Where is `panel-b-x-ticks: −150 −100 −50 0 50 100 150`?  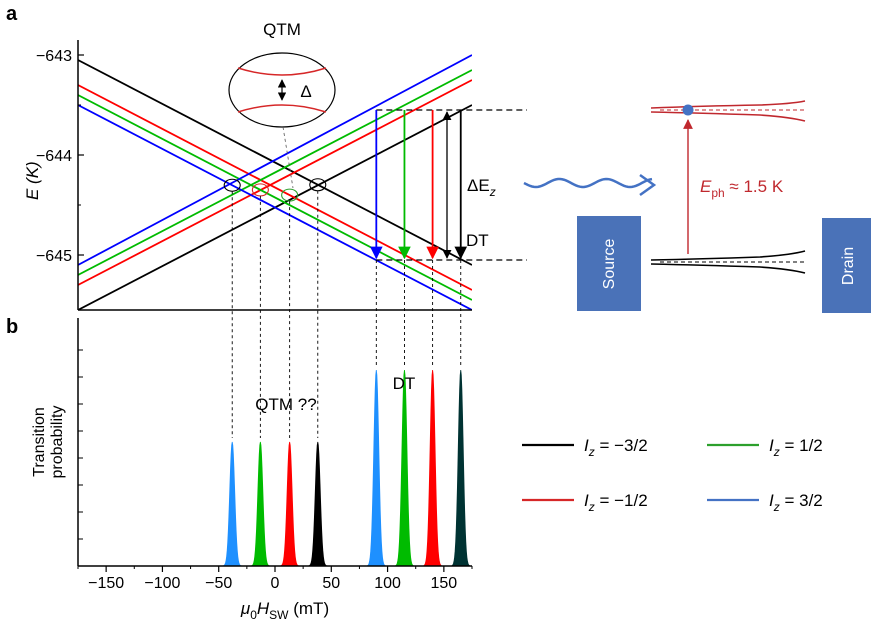
panel-b-x-ticks: −150 −100 −50 0 50 100 150 is located at coordinates (275, 579).